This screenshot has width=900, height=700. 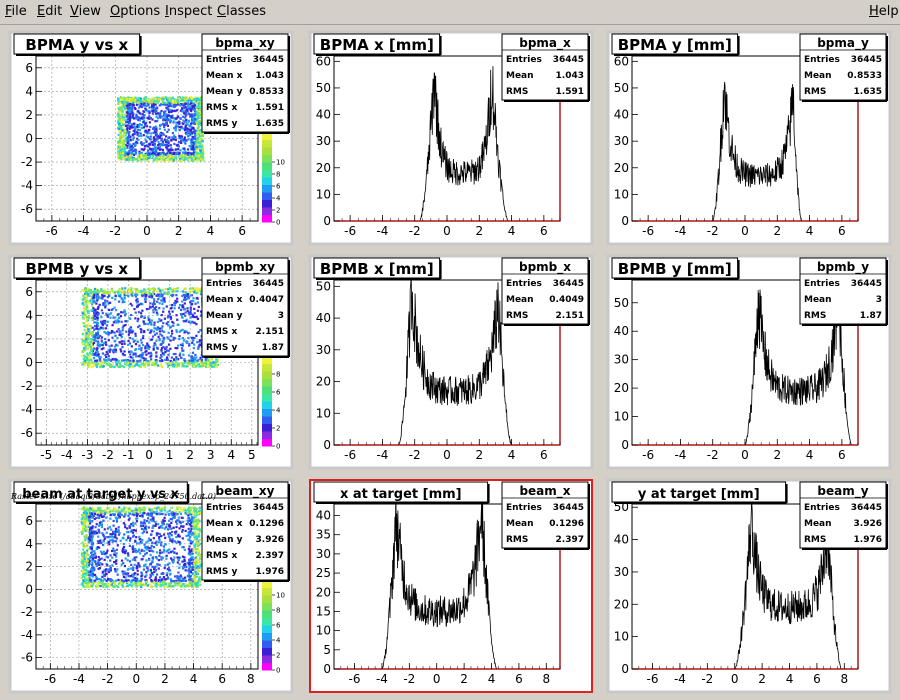 I want to click on menu-options: Options, so click(x=135, y=11).